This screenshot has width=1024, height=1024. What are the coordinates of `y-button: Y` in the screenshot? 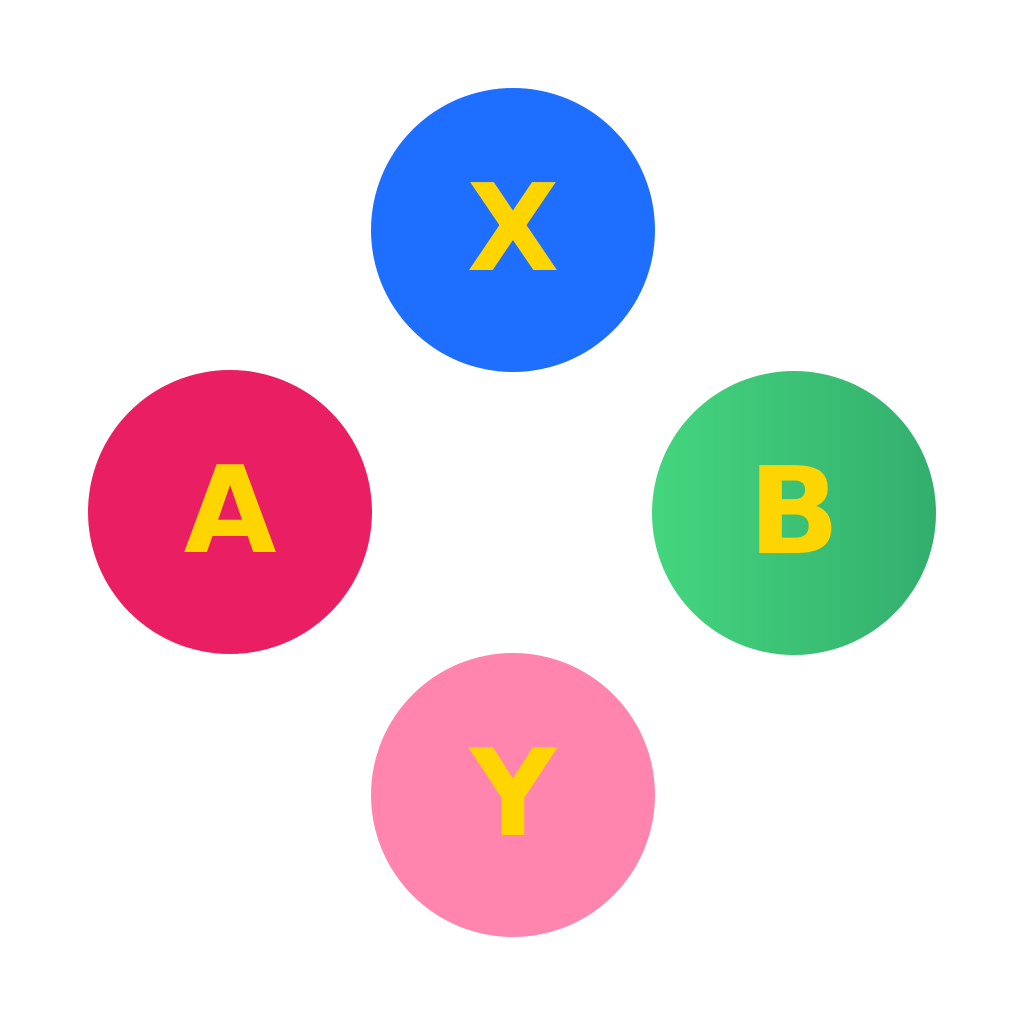 It's located at (513, 795).